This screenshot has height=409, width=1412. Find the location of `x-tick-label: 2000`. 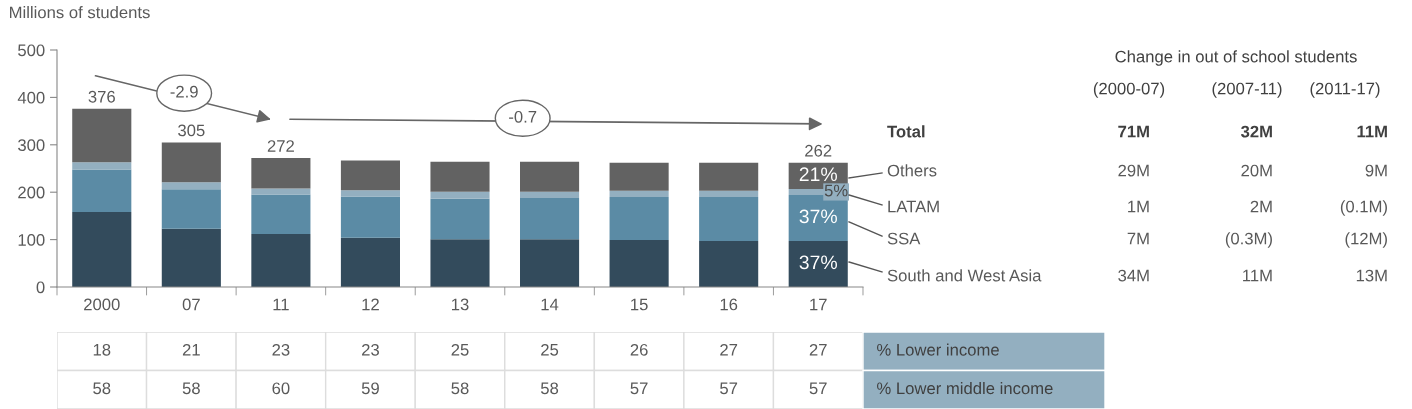

x-tick-label: 2000 is located at coordinates (102, 304).